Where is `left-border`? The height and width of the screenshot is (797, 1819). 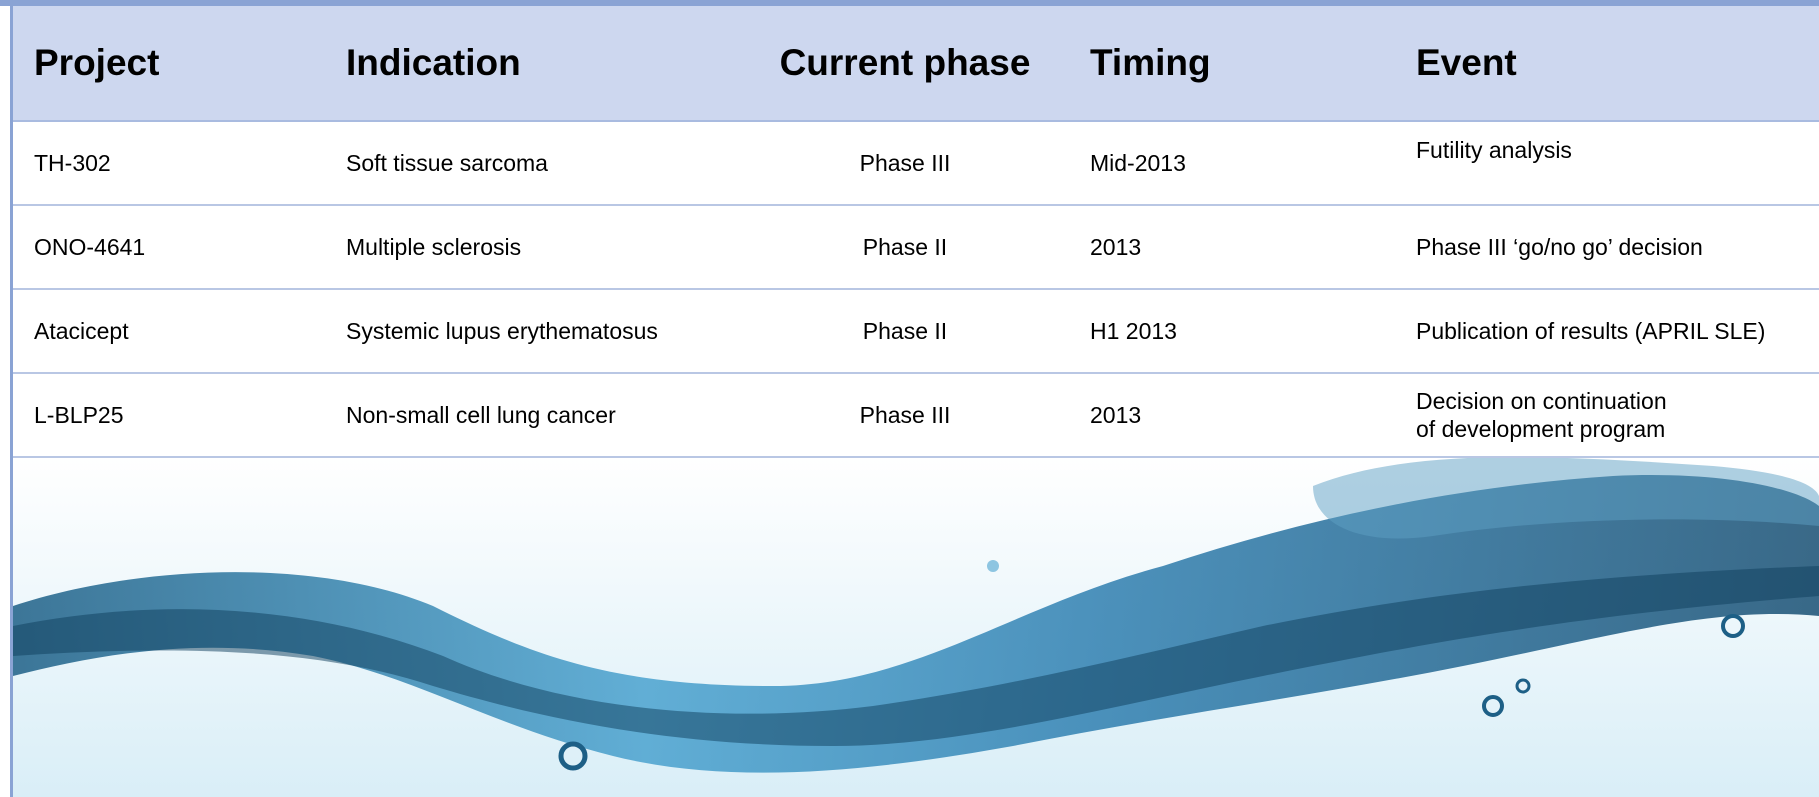 left-border is located at coordinates (11, 398).